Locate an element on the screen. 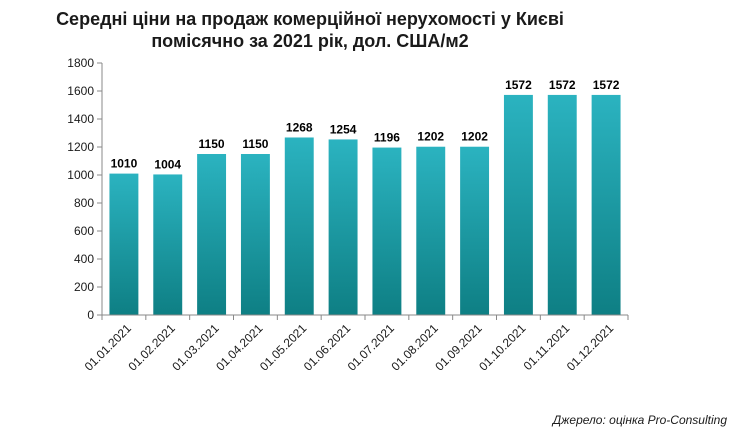 This screenshot has width=739, height=435. data-label: 1196 is located at coordinates (387, 138).